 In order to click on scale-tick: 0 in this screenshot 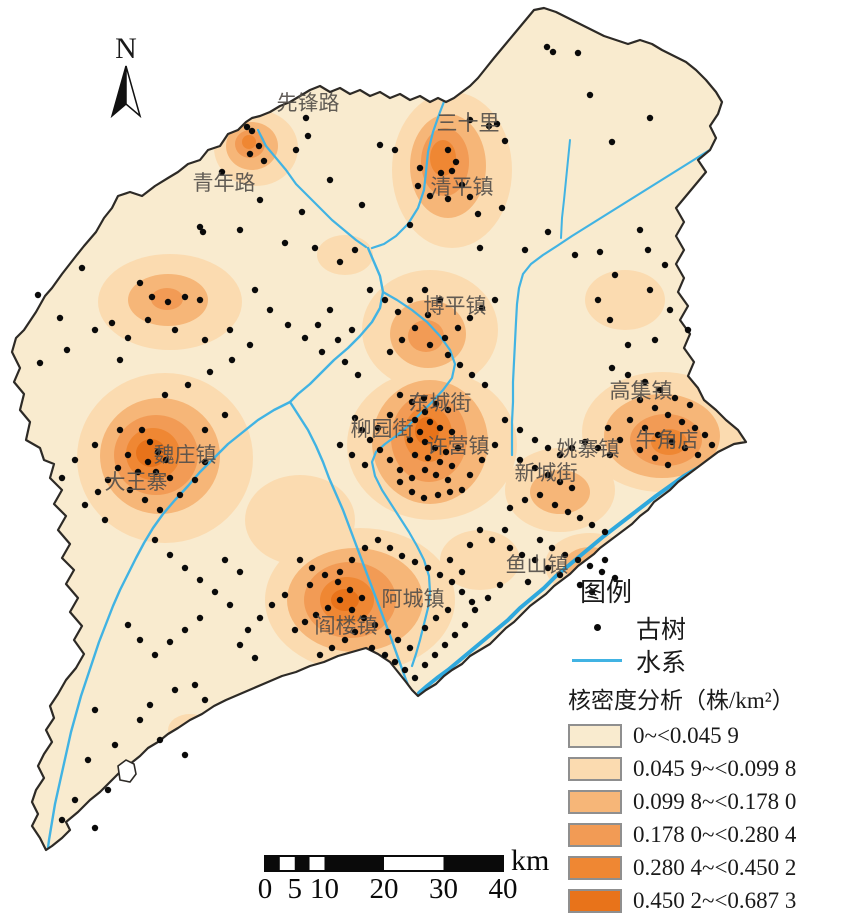, I will do `click(265, 889)`.